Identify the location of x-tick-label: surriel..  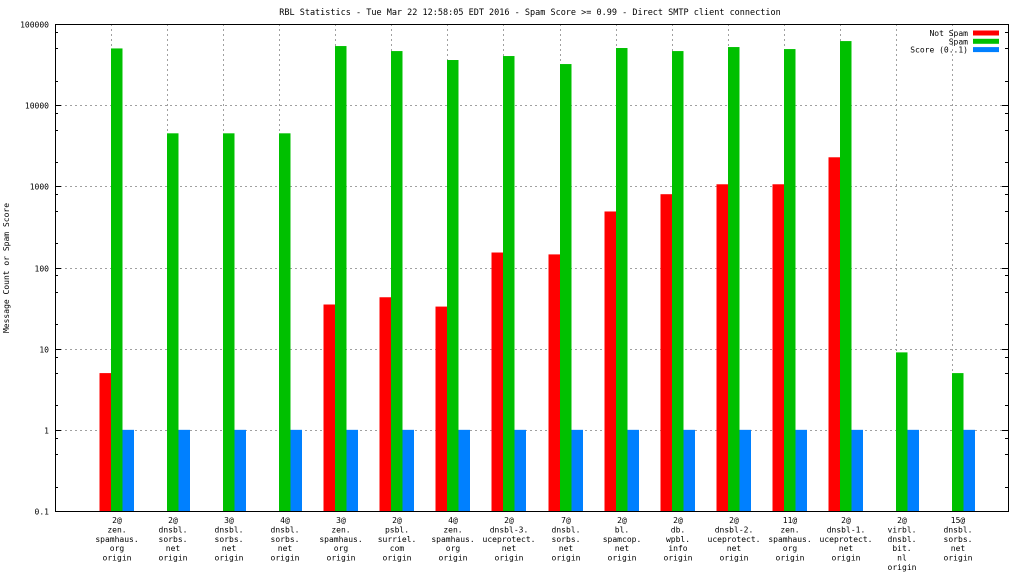
(397, 539).